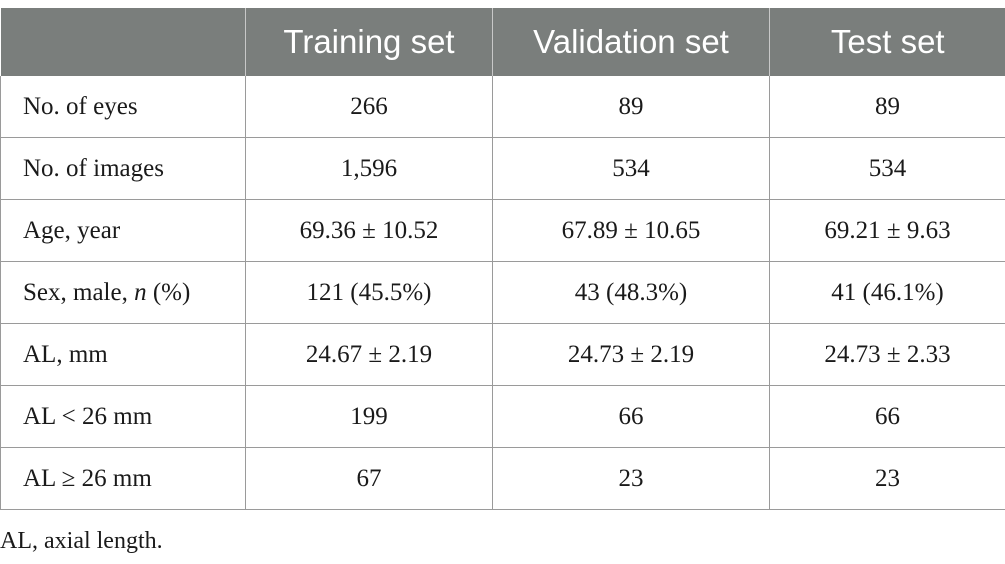 The width and height of the screenshot is (1005, 564). I want to click on row-label: No. of eyes, so click(123, 107).